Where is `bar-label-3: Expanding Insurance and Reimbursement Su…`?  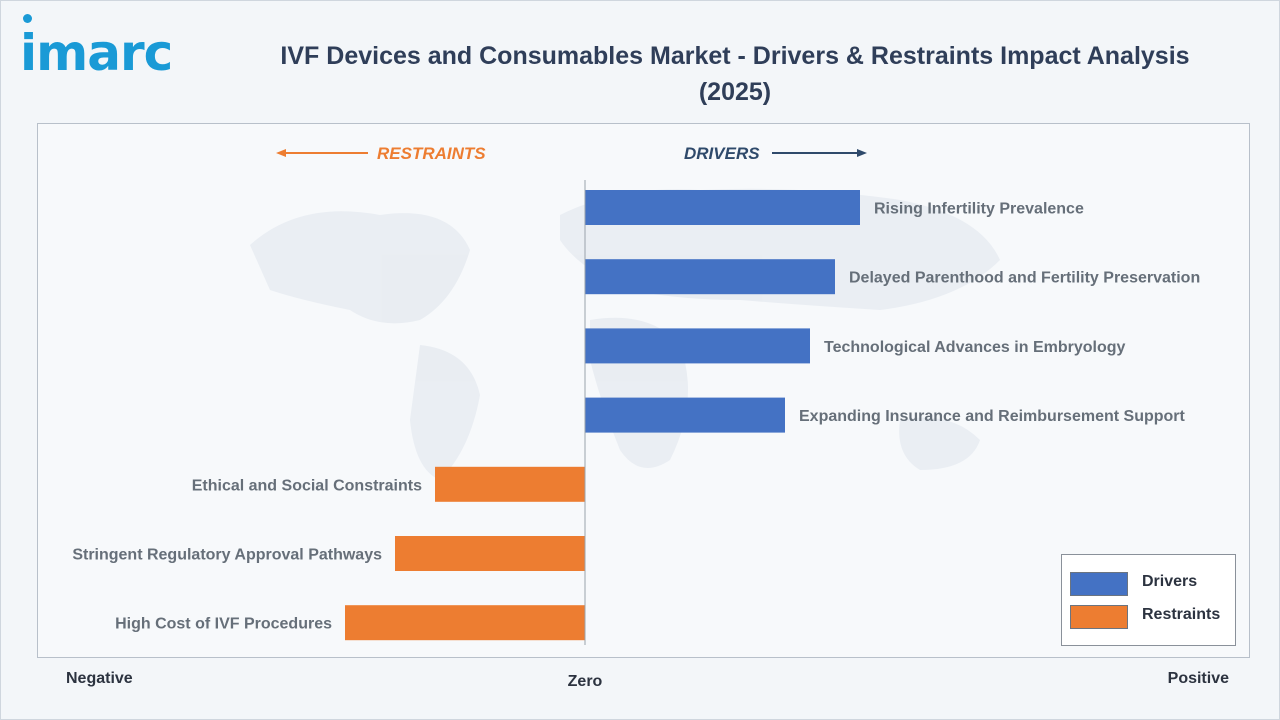
bar-label-3: Expanding Insurance and Reimbursement Su… is located at coordinates (992, 416).